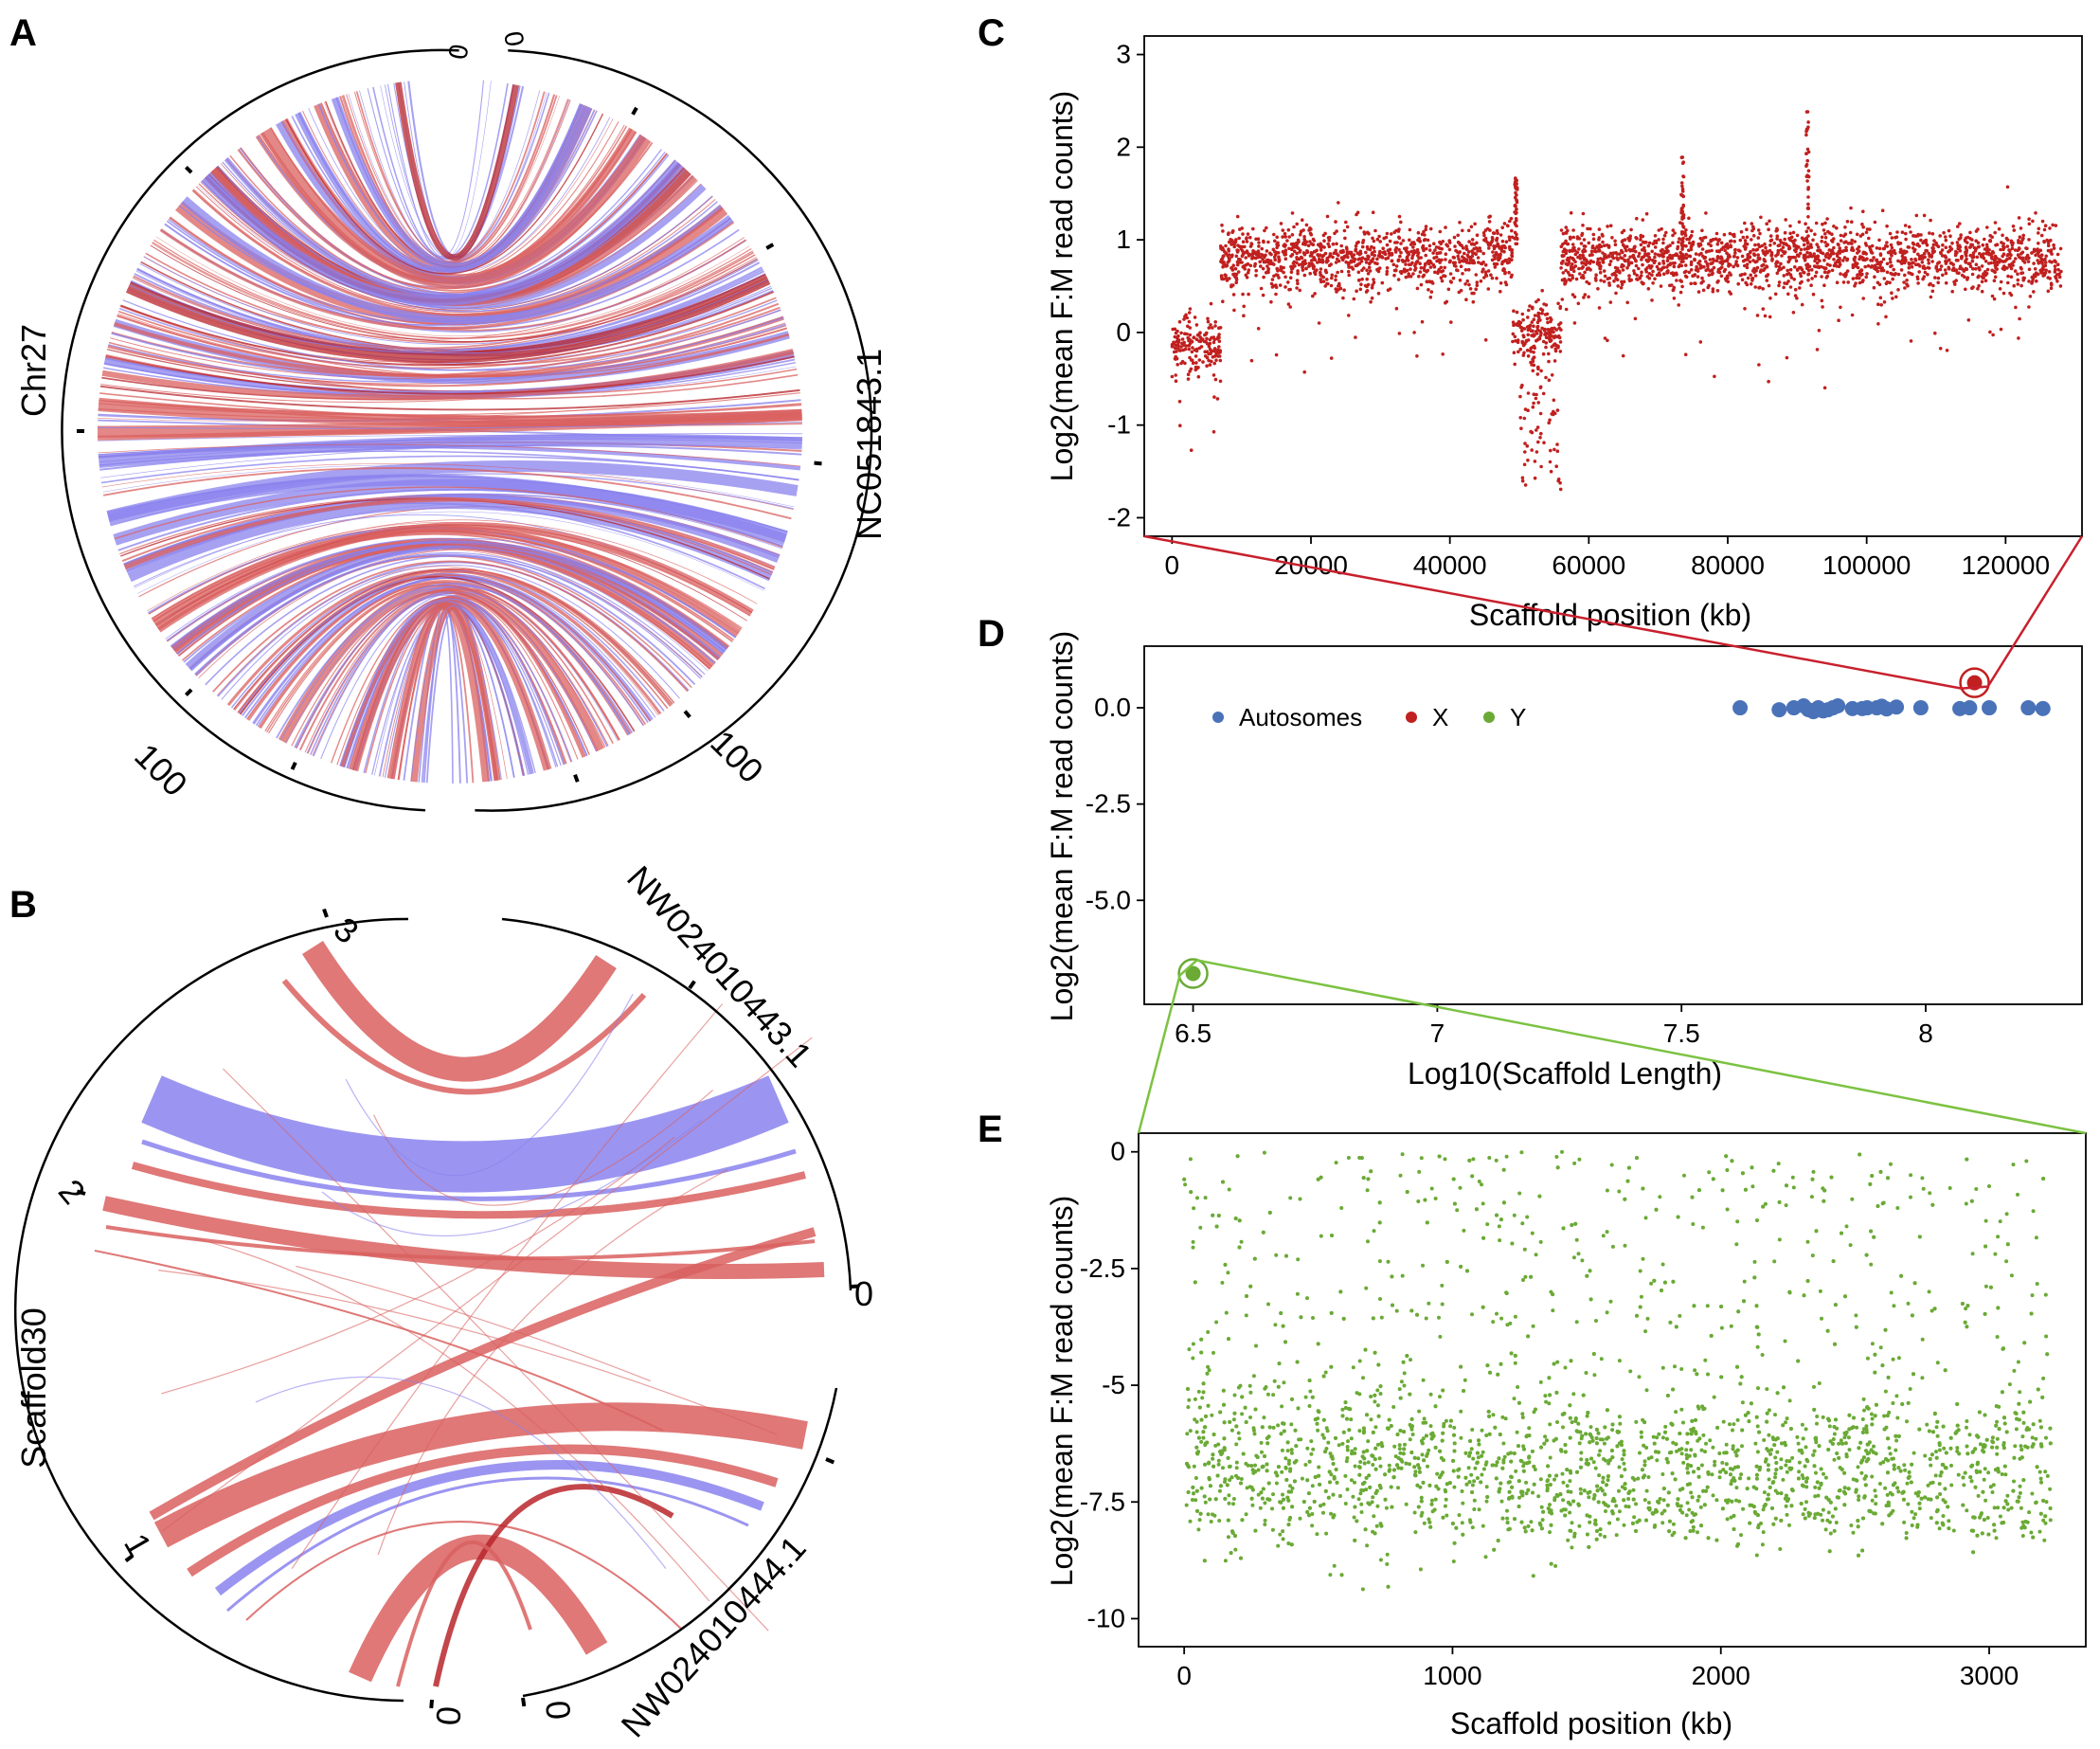  Describe the element at coordinates (830, 1461) in the screenshot. I see `panel-b-tick-mark` at that location.